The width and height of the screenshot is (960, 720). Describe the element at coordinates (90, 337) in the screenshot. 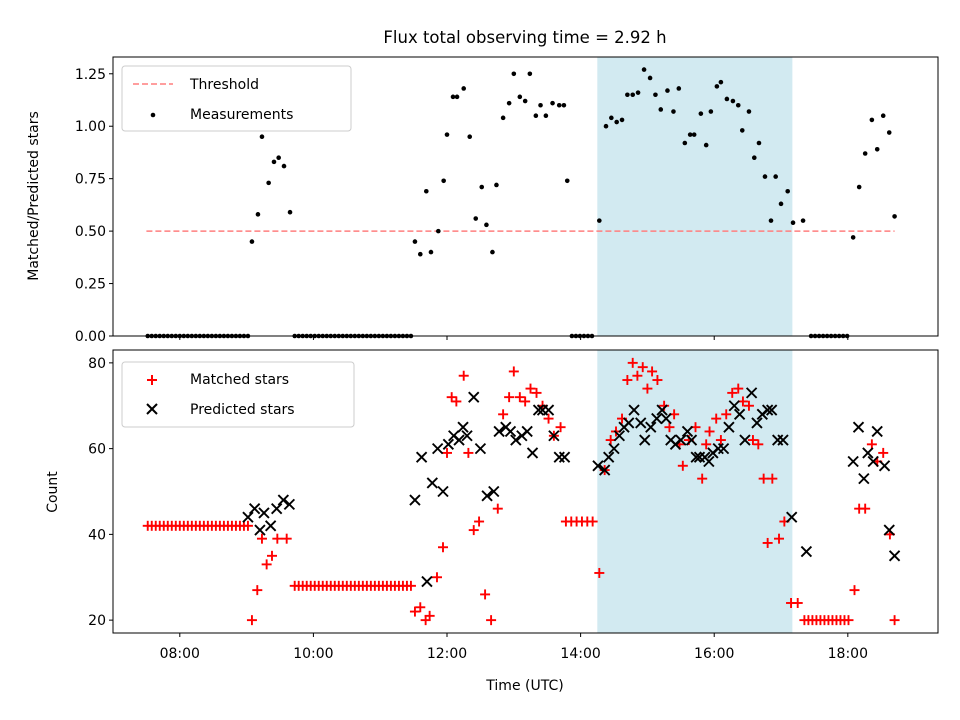

I see `top-y-tick-label: 0.00` at that location.